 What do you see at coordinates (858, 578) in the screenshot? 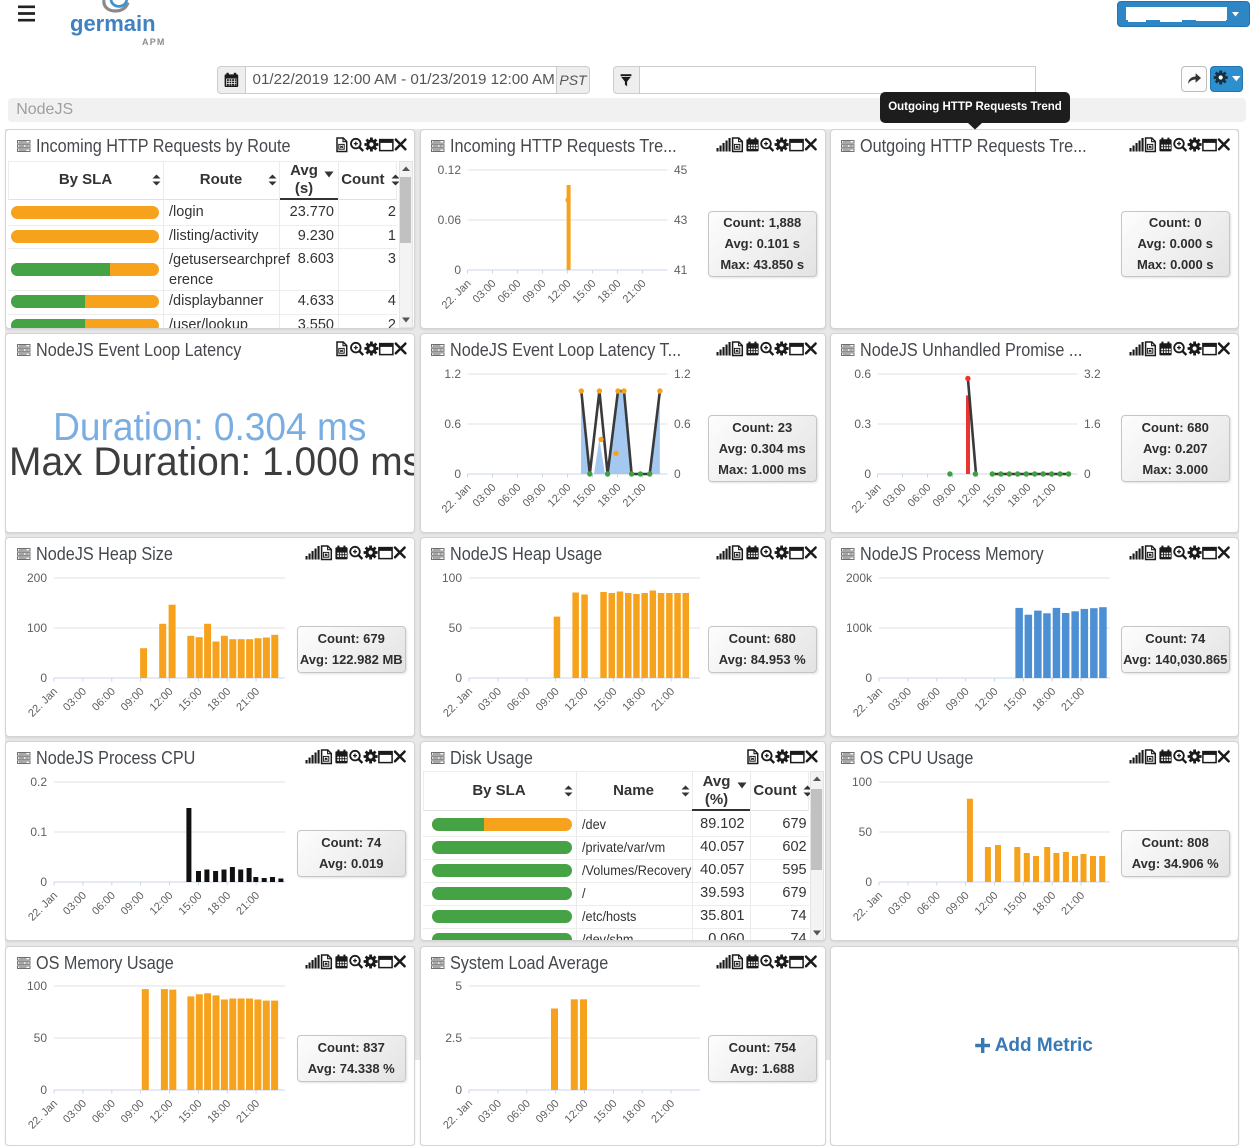
I see `svg-text: 200k` at bounding box center [858, 578].